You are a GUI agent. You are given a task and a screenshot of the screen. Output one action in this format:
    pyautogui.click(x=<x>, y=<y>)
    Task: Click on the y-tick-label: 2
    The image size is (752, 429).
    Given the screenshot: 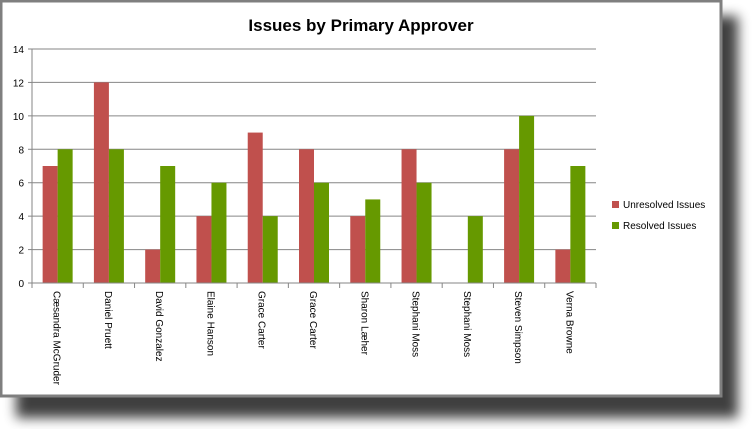 What is the action you would take?
    pyautogui.click(x=21, y=251)
    